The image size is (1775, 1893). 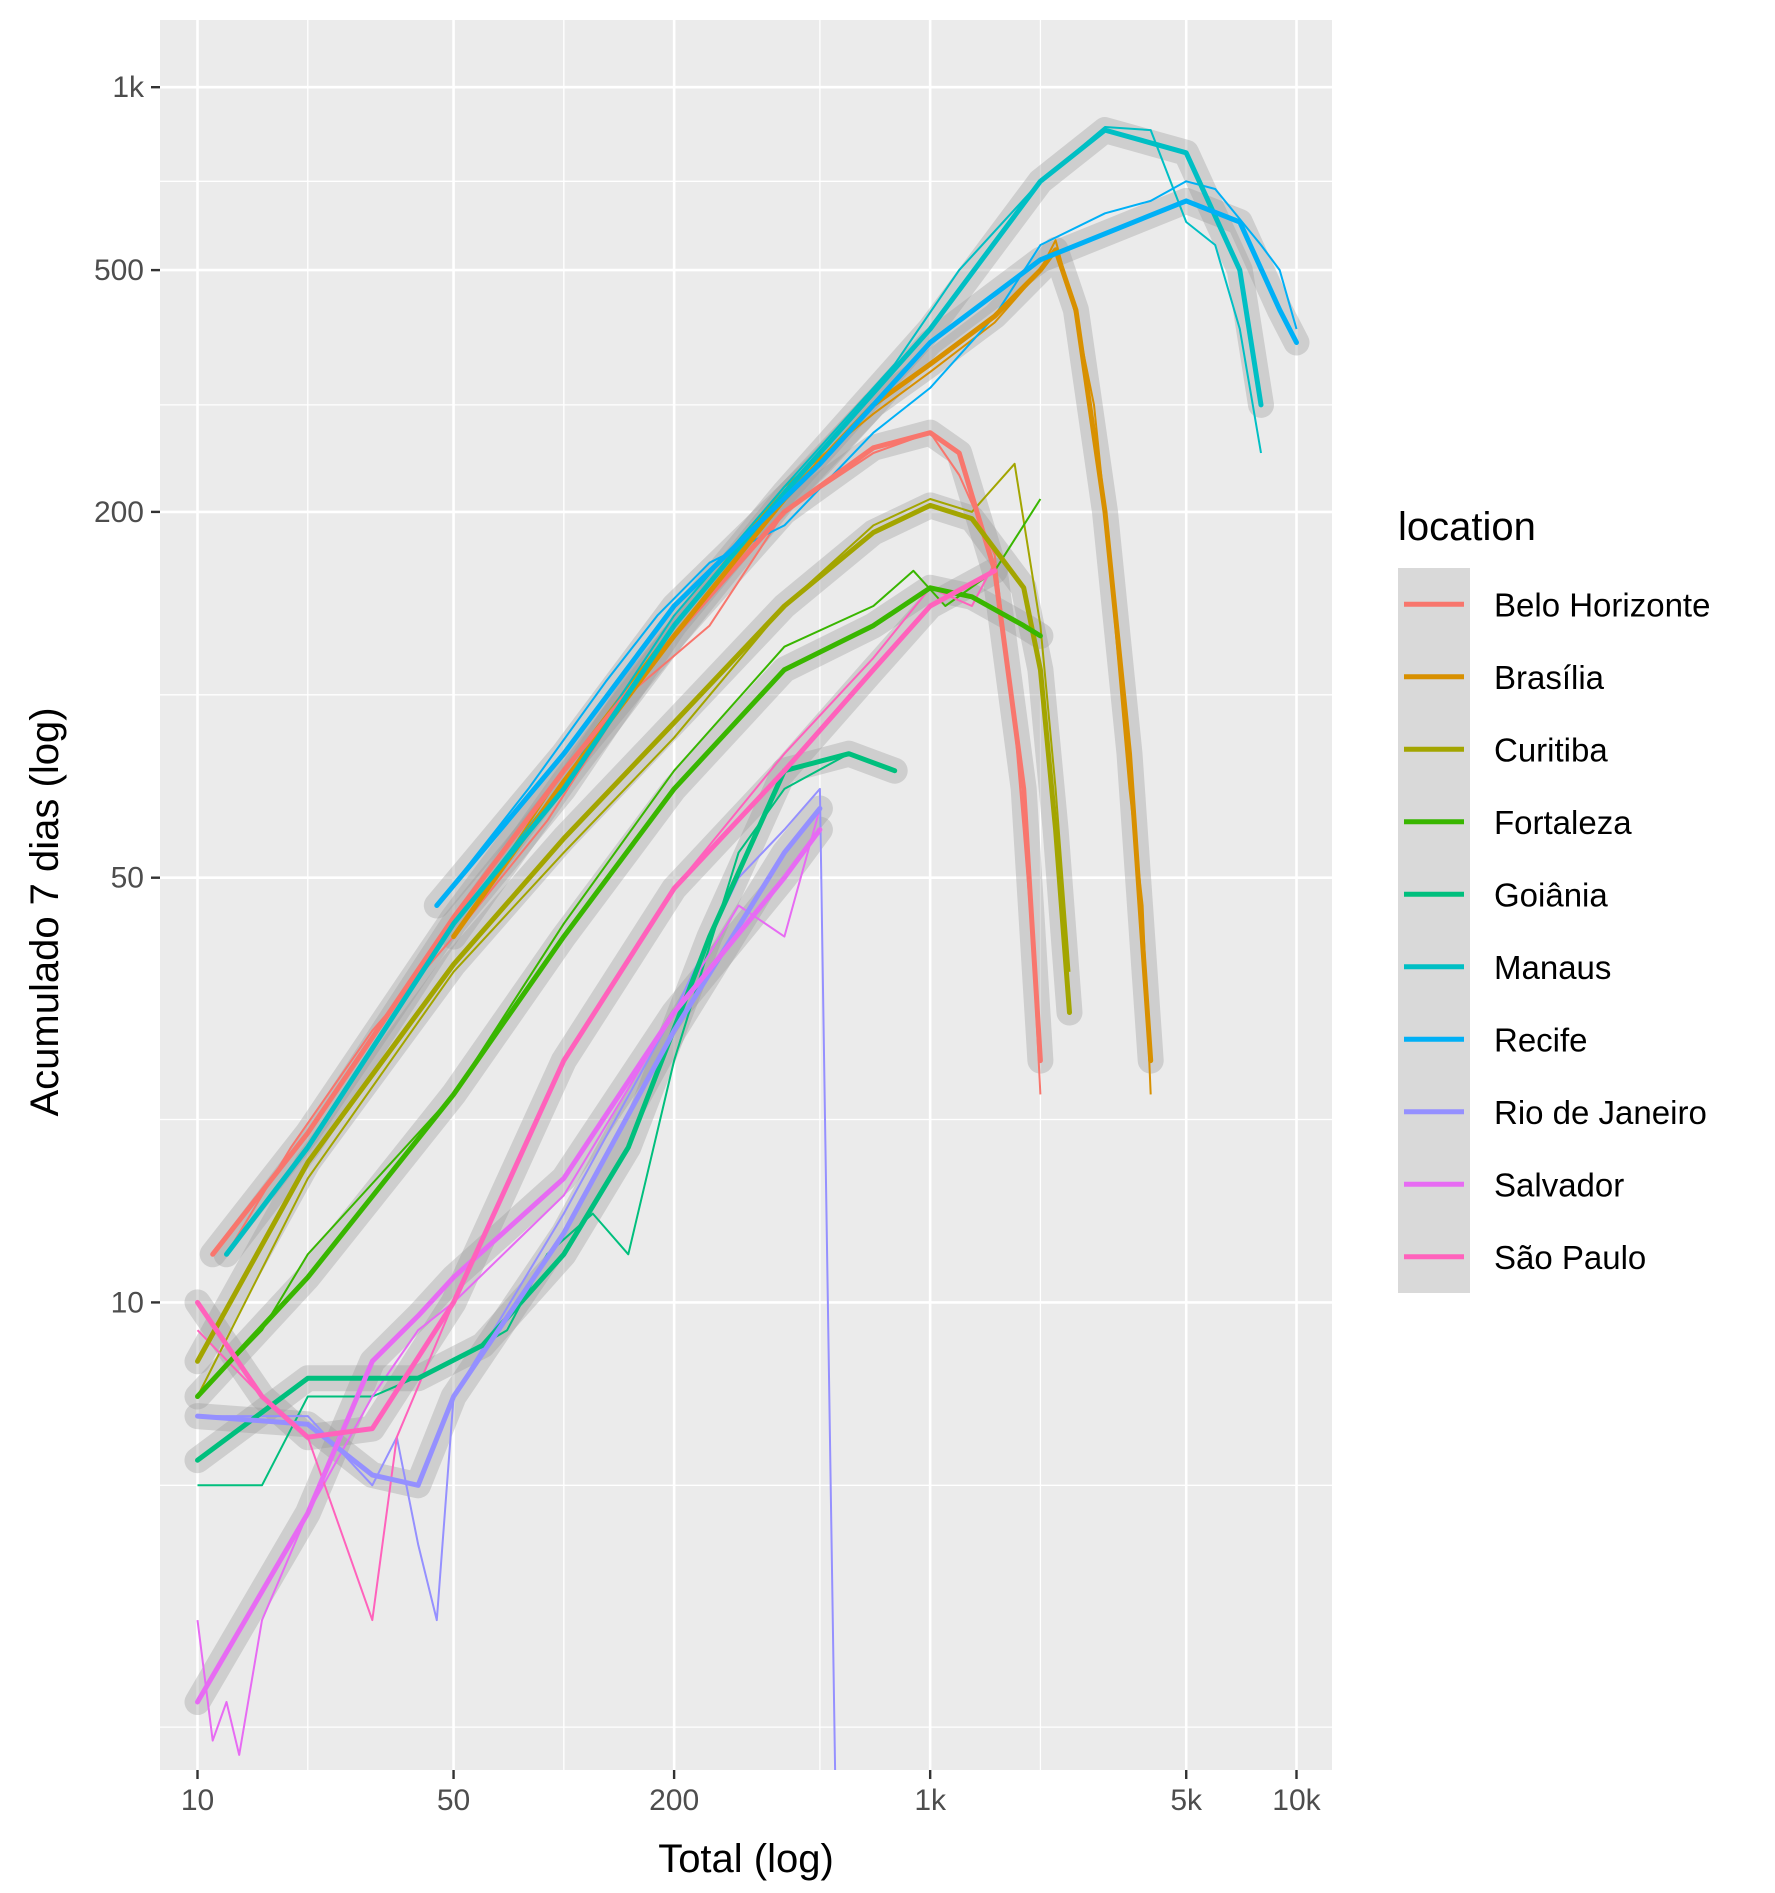 I want to click on legend-label: São Paulo, so click(x=1570, y=1257).